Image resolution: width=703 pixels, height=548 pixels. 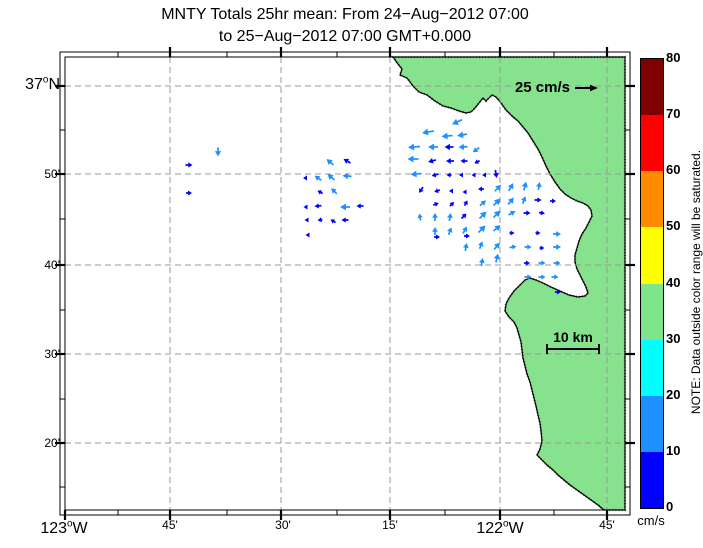 What do you see at coordinates (283, 525) in the screenshot?
I see `longitude-tick-label: 30'` at bounding box center [283, 525].